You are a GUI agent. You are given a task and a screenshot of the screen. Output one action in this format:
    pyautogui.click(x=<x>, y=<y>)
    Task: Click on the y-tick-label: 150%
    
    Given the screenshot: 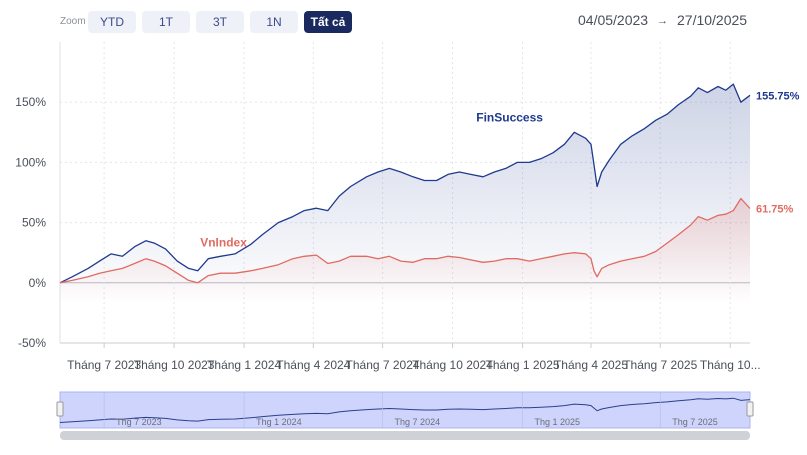 What is the action you would take?
    pyautogui.click(x=30, y=102)
    